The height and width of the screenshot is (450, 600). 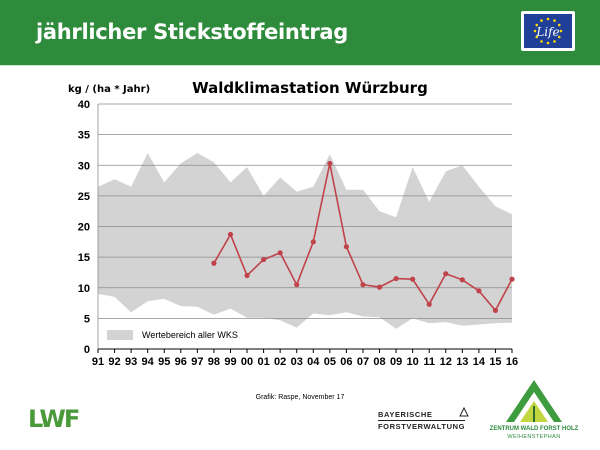 I want to click on eu-stars, so click(x=548, y=31).